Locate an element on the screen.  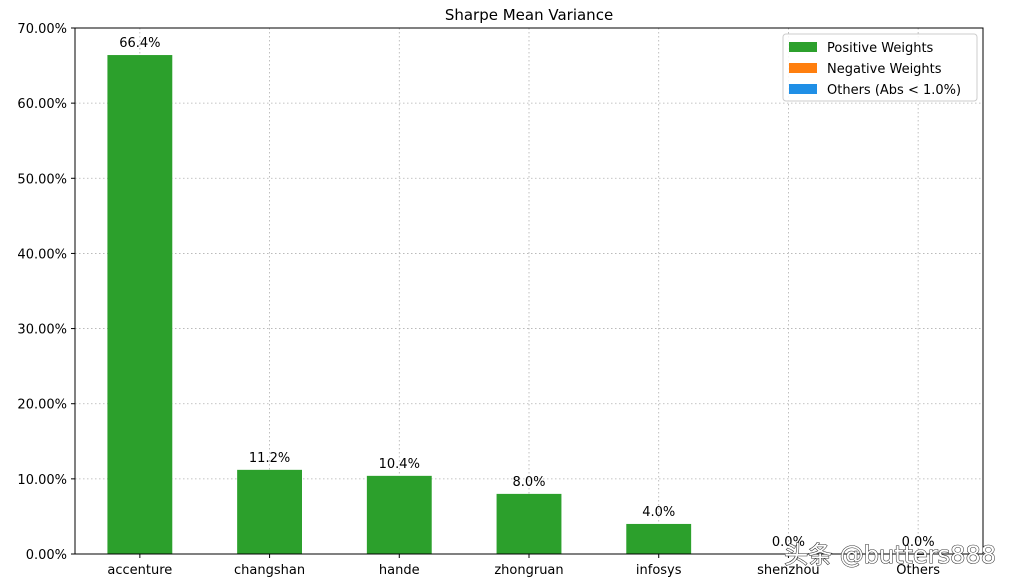
chart-title: Sharpe Mean Variance is located at coordinates (529, 15).